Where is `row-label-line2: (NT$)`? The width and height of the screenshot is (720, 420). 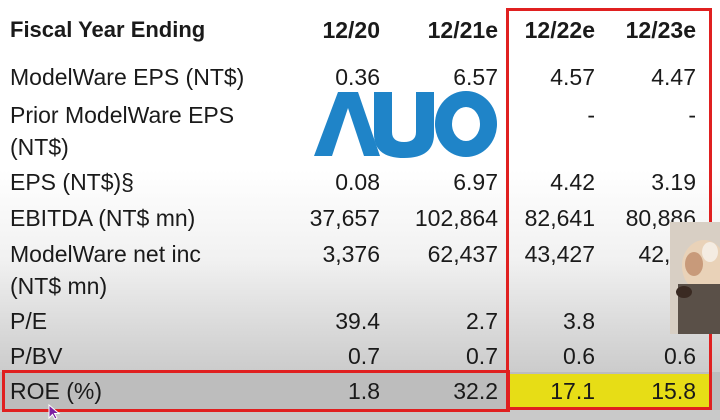
row-label-line2: (NT$) is located at coordinates (39, 147).